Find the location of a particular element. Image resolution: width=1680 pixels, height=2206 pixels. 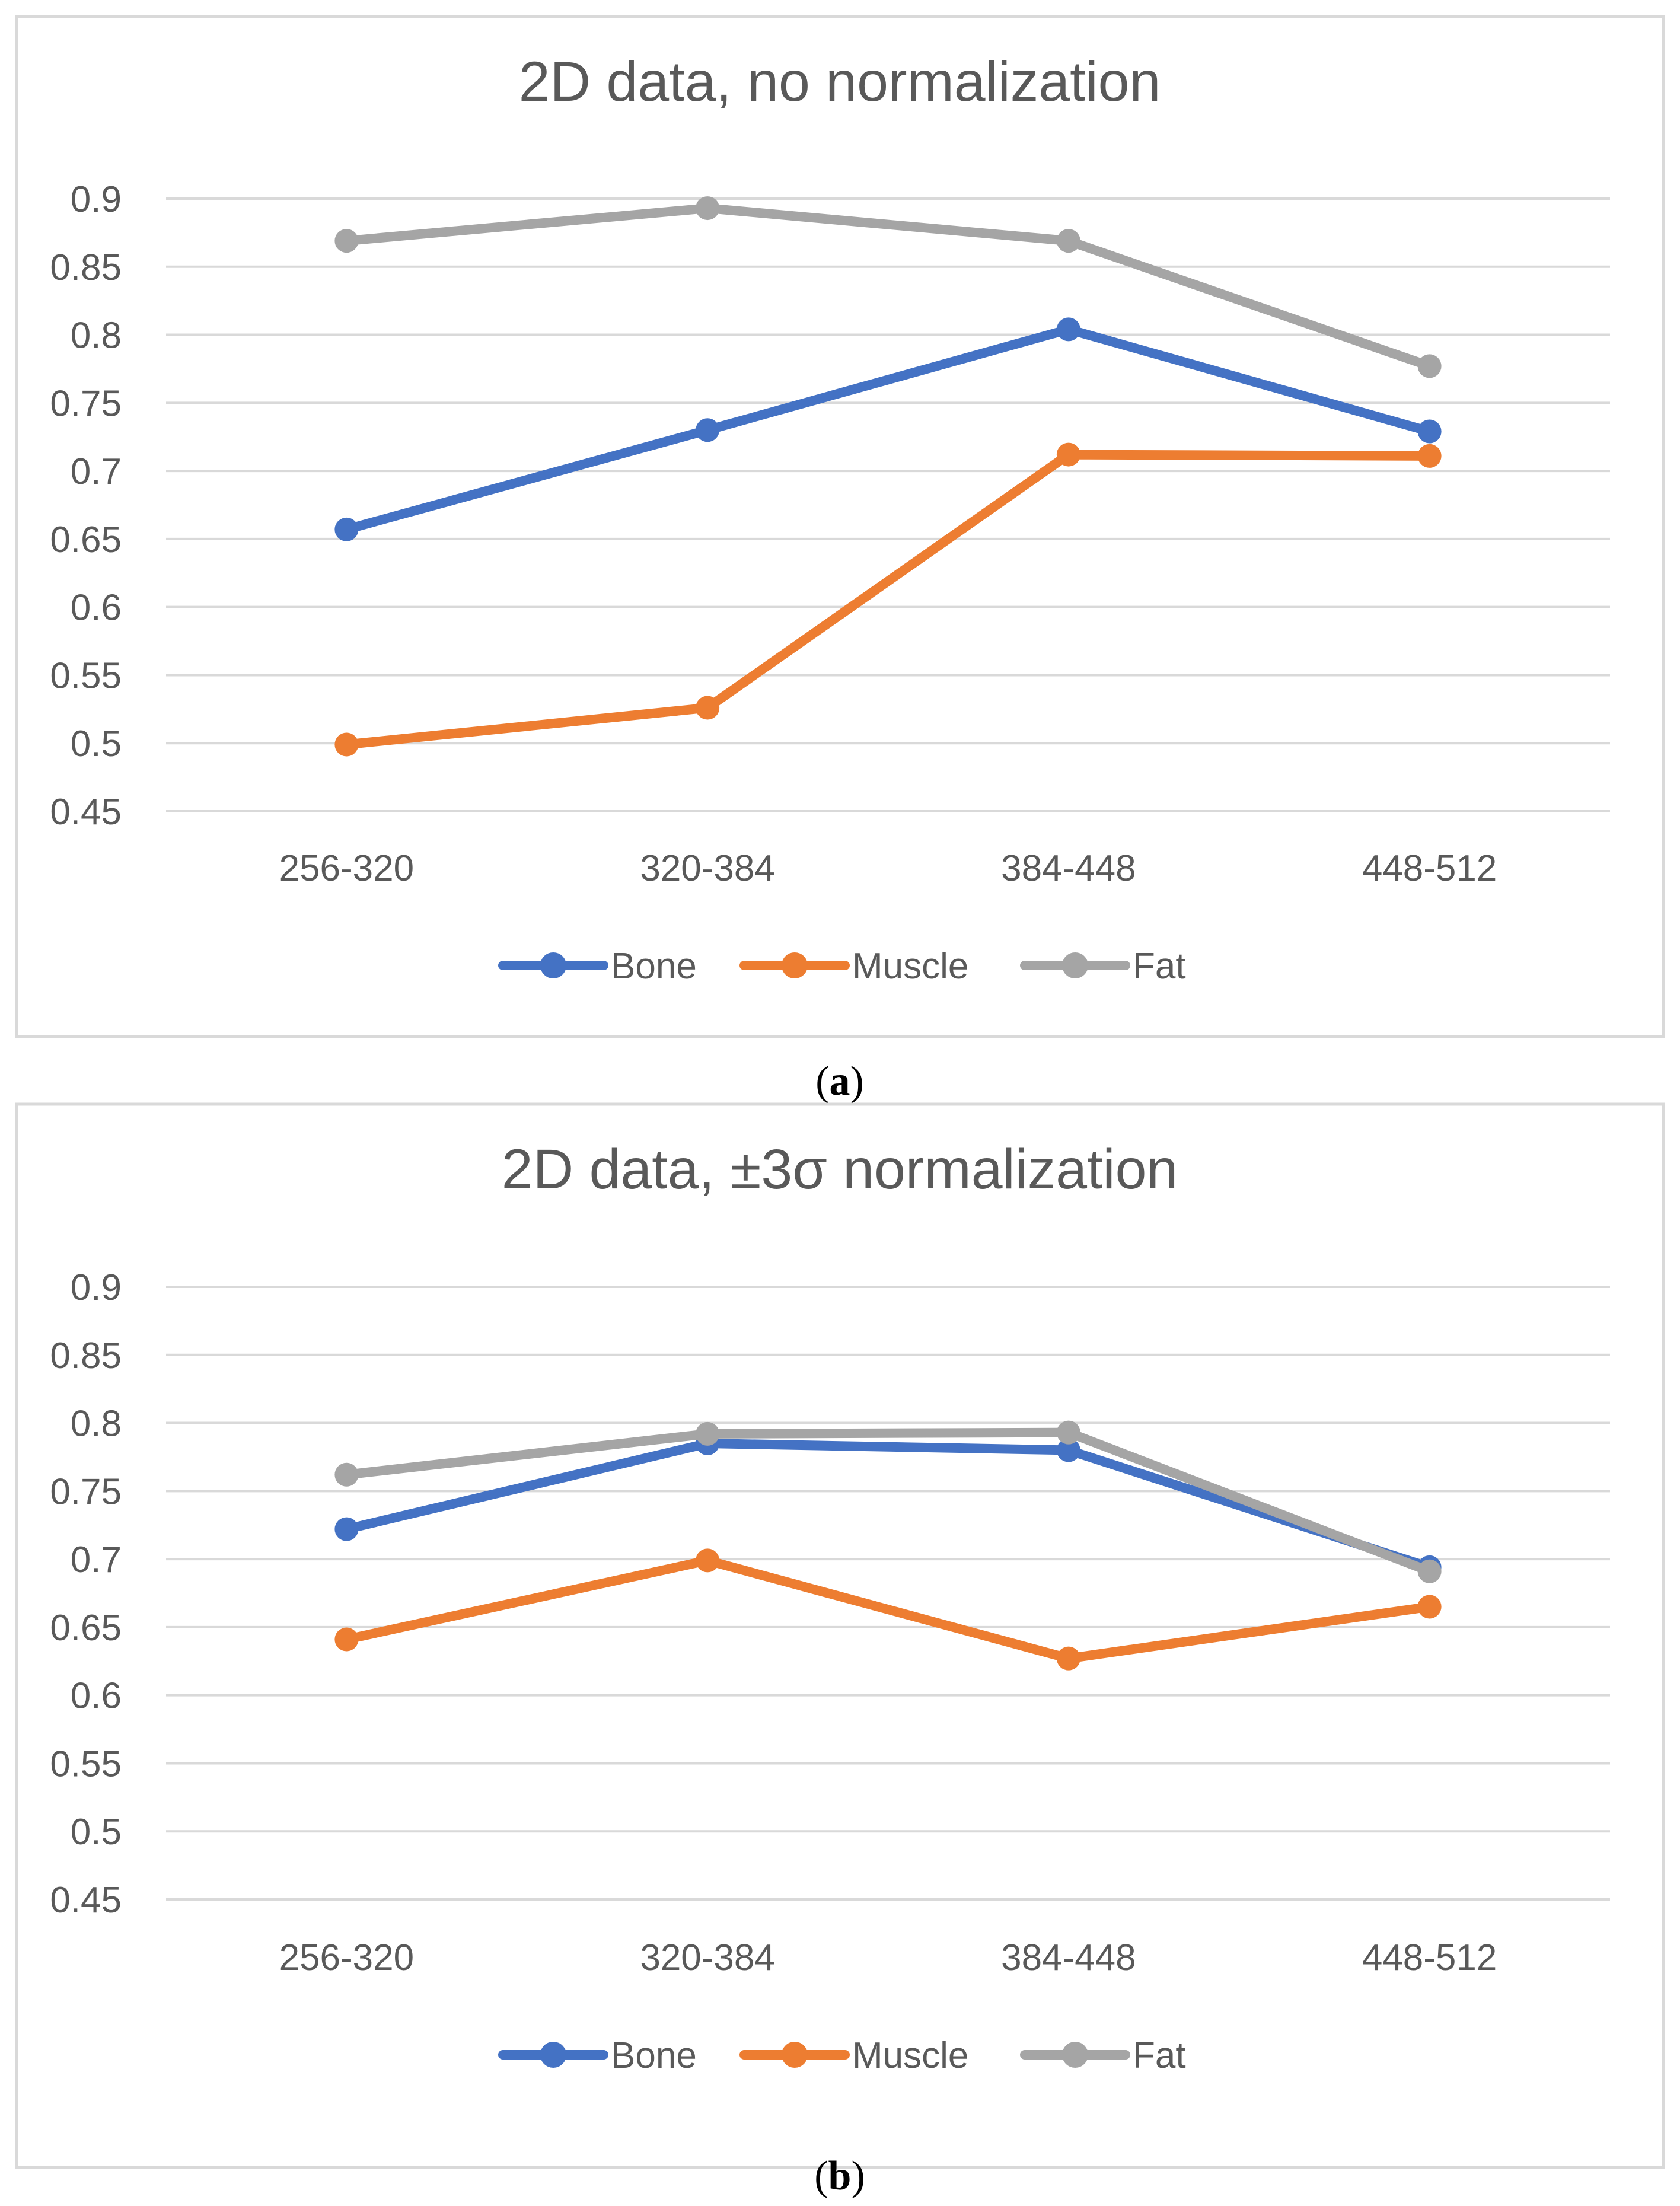

chart-title: 2D data, no normalization is located at coordinates (840, 81).